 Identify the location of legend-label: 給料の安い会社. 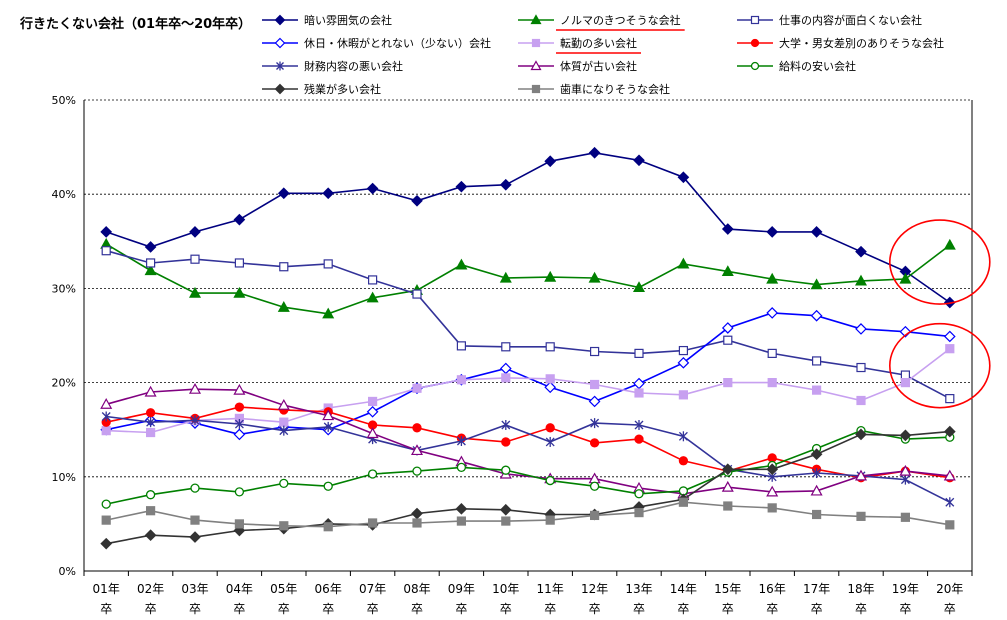
(817, 66).